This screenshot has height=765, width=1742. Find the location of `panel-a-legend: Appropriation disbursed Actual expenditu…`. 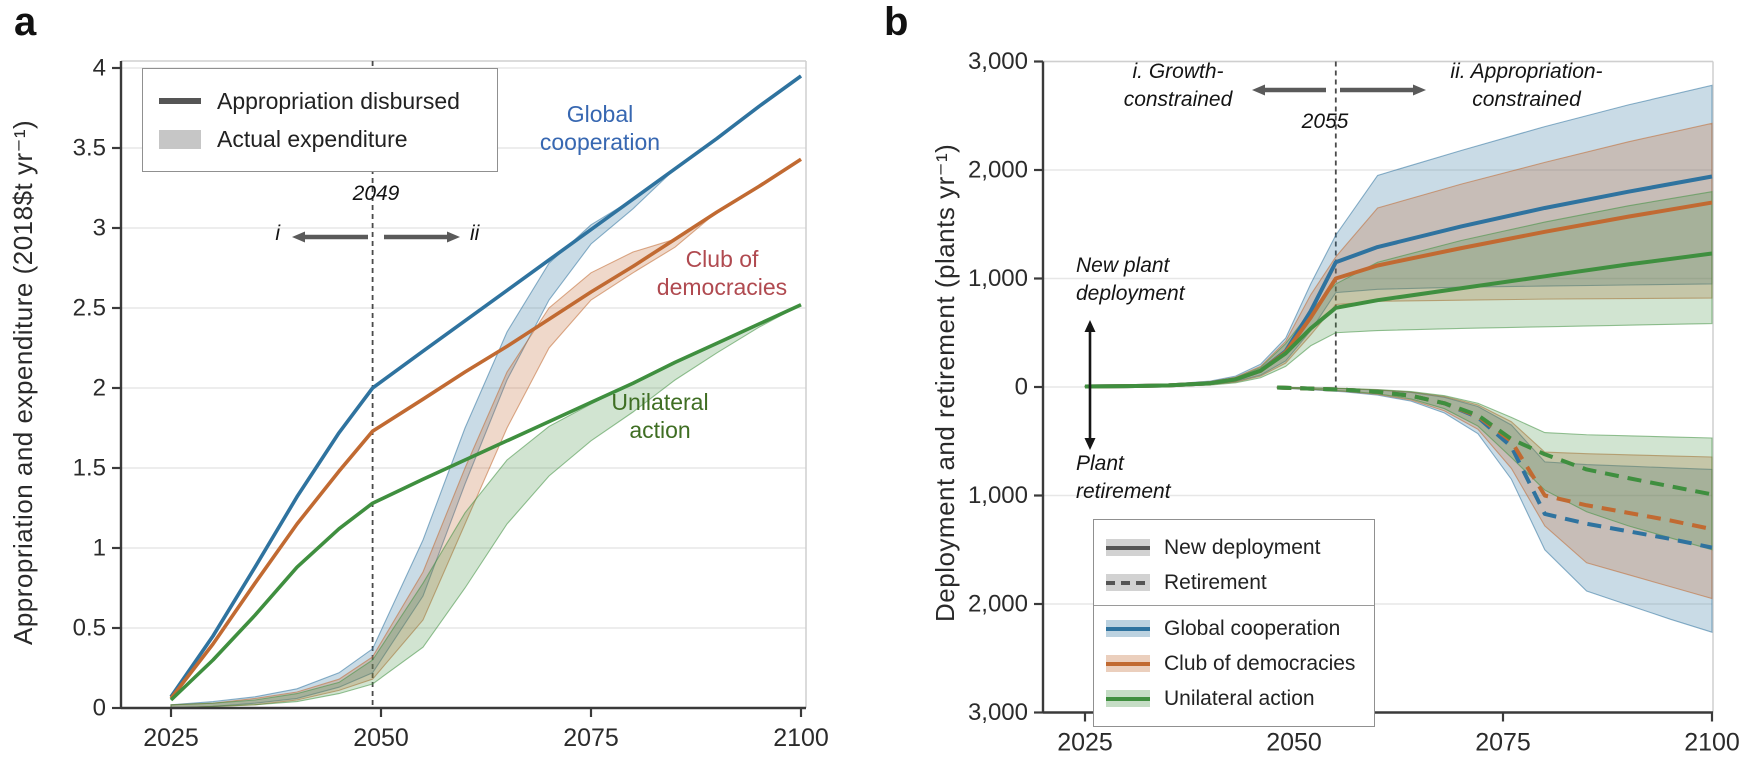

panel-a-legend: Appropriation disbursed Actual expenditu… is located at coordinates (320, 120).